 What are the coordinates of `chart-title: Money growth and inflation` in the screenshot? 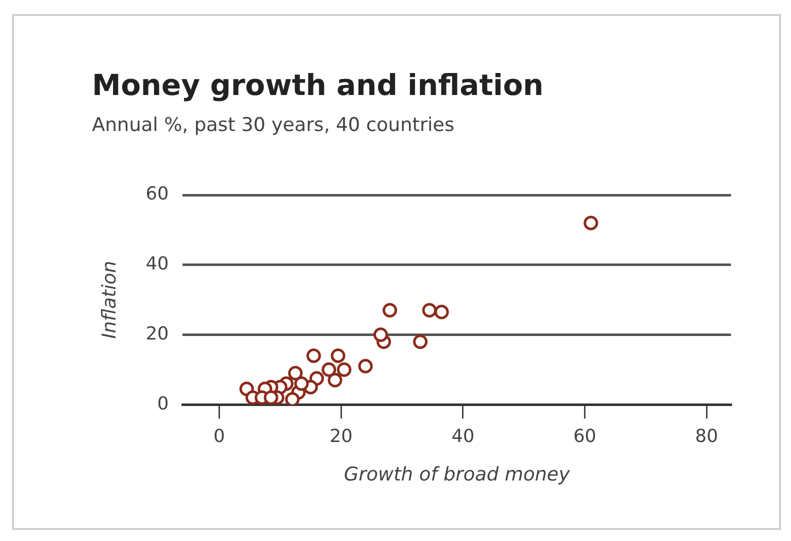 It's located at (318, 85).